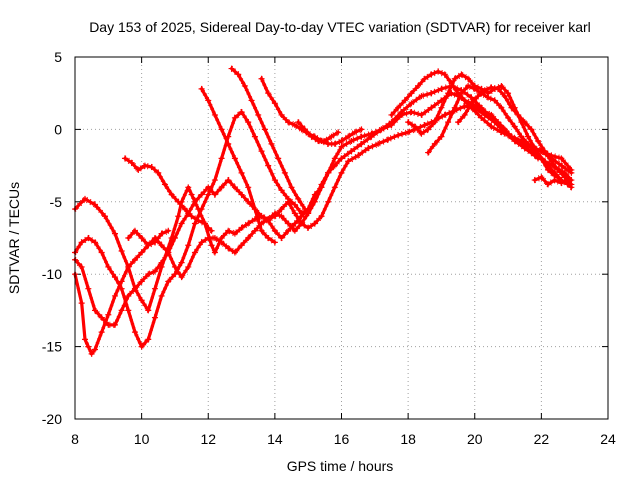 The height and width of the screenshot is (480, 640). Describe the element at coordinates (542, 439) in the screenshot. I see `x-tick-label: 22` at that location.